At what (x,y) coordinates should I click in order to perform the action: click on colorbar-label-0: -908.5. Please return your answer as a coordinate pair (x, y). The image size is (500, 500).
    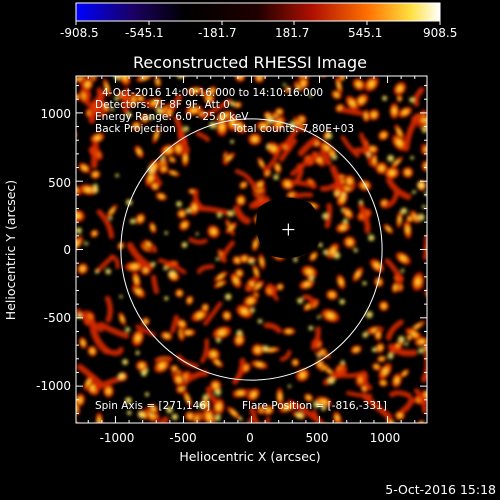
    Looking at the image, I should click on (79, 33).